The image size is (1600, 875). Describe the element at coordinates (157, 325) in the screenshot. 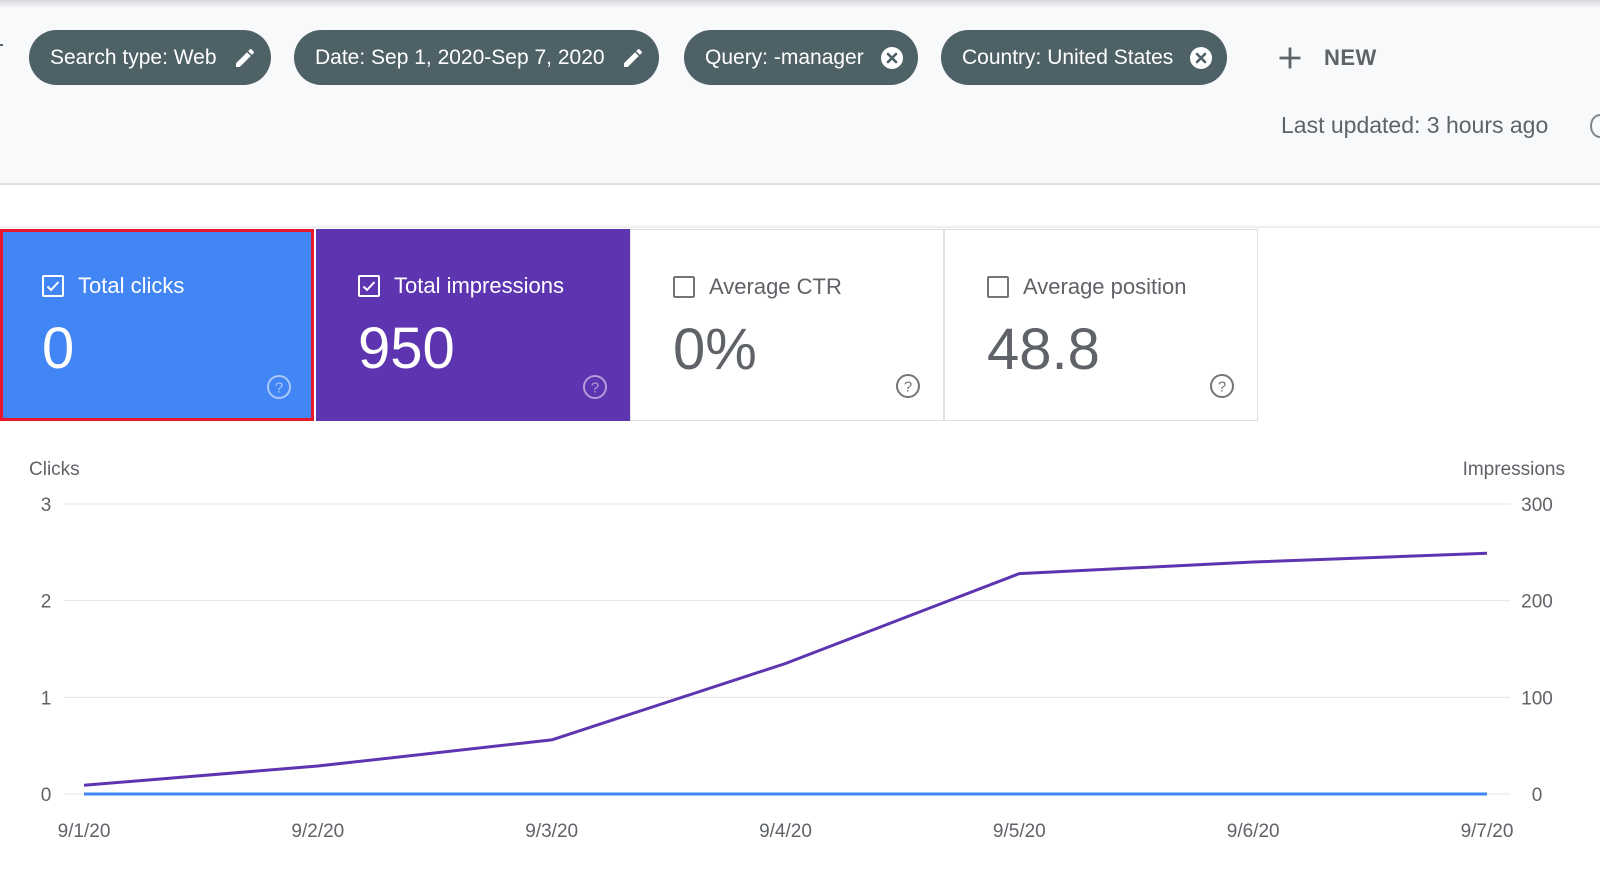

I see `metric-card-total-clicks: Total clicks 0 ?` at that location.